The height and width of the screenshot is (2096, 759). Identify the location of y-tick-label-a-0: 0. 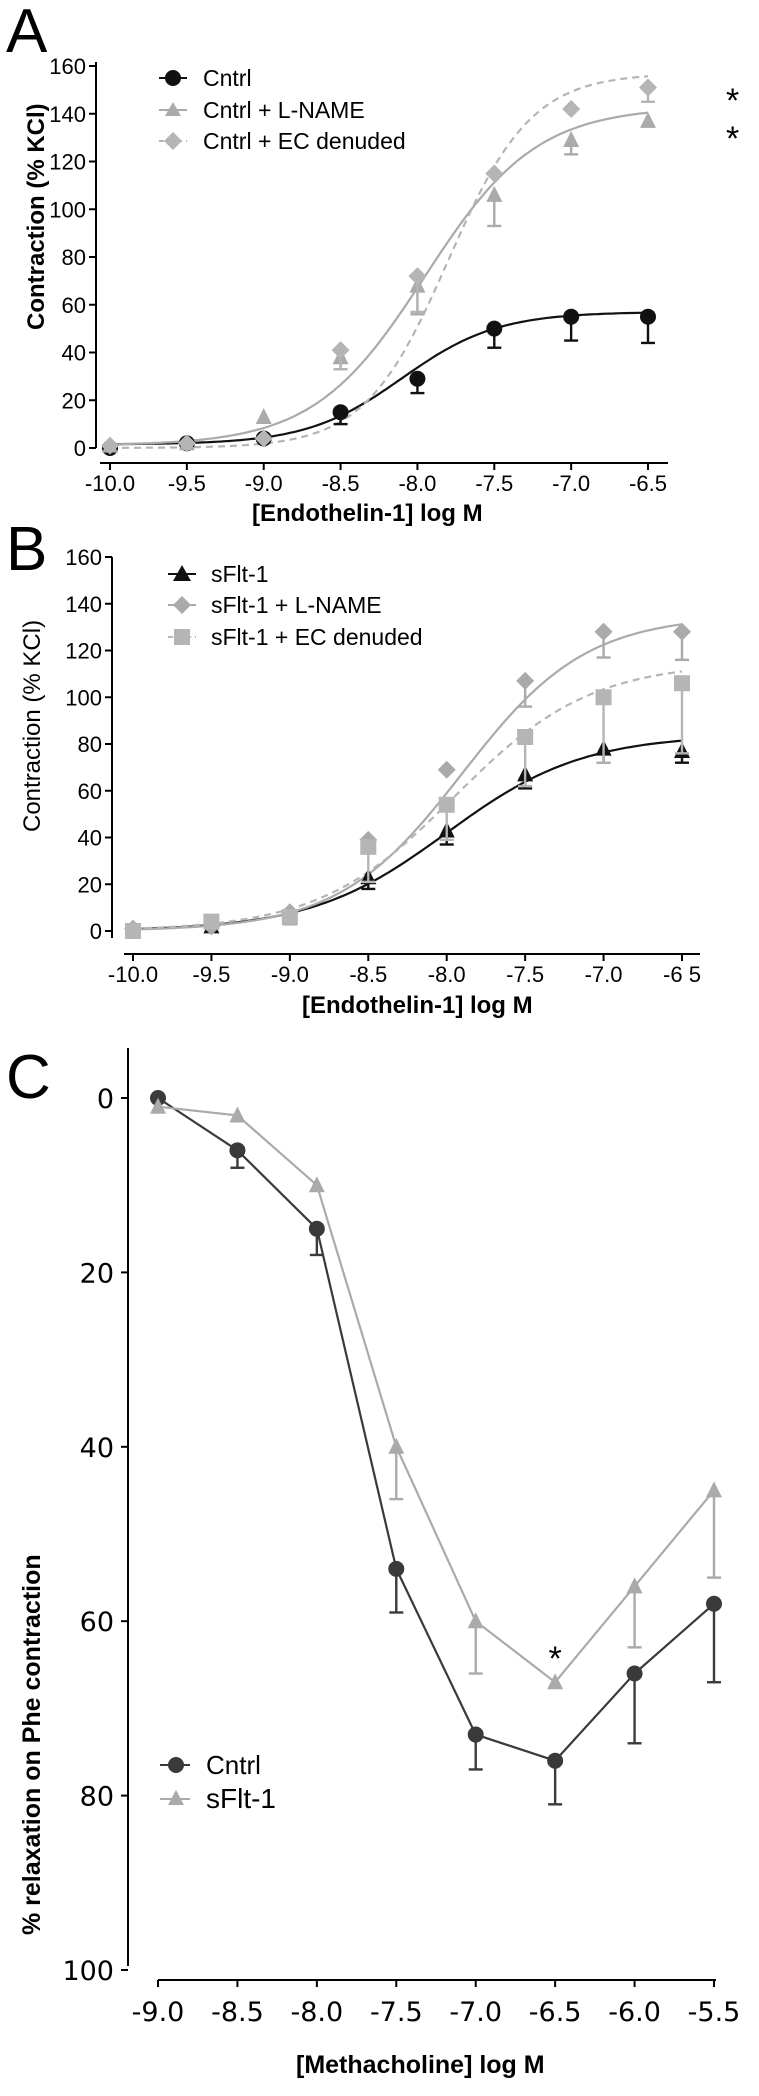
(80, 448).